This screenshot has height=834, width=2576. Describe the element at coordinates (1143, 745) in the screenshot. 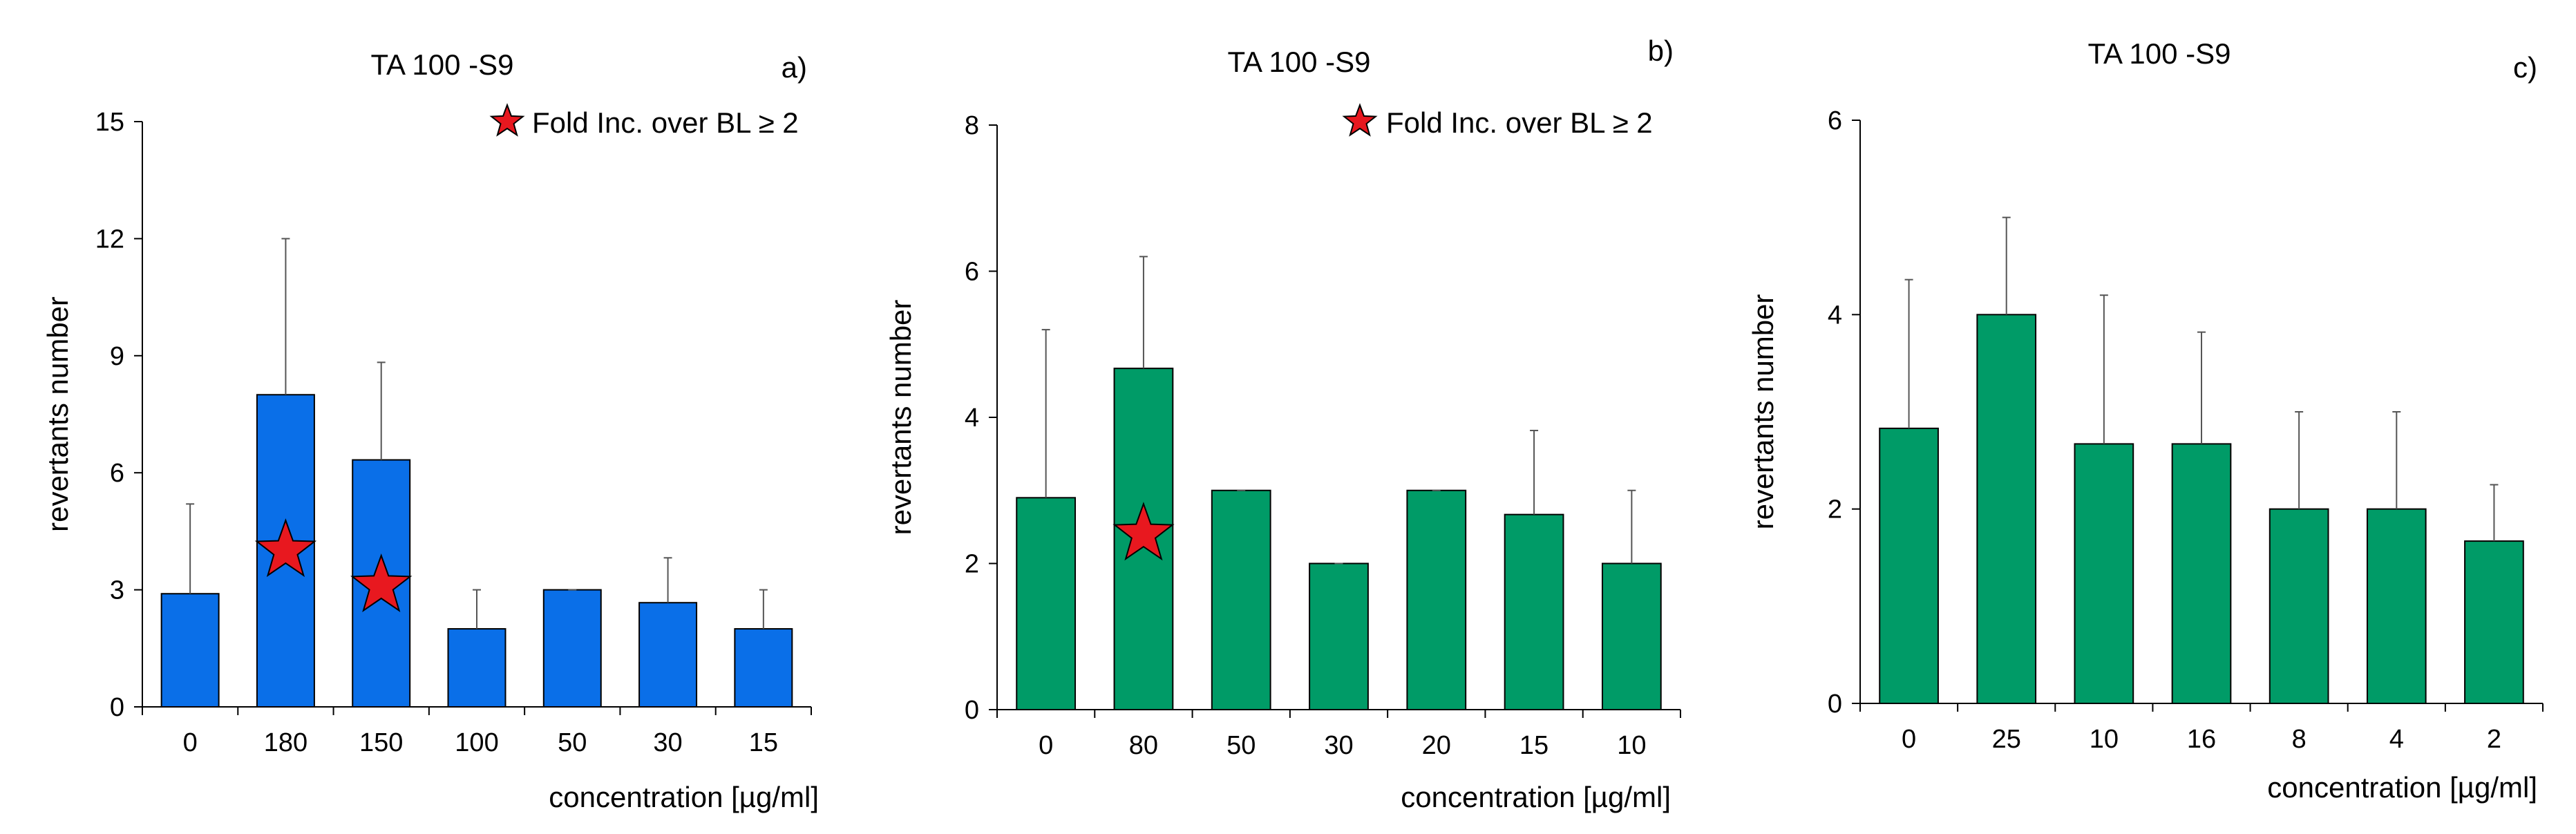

I see `x-tick-label: 80` at that location.